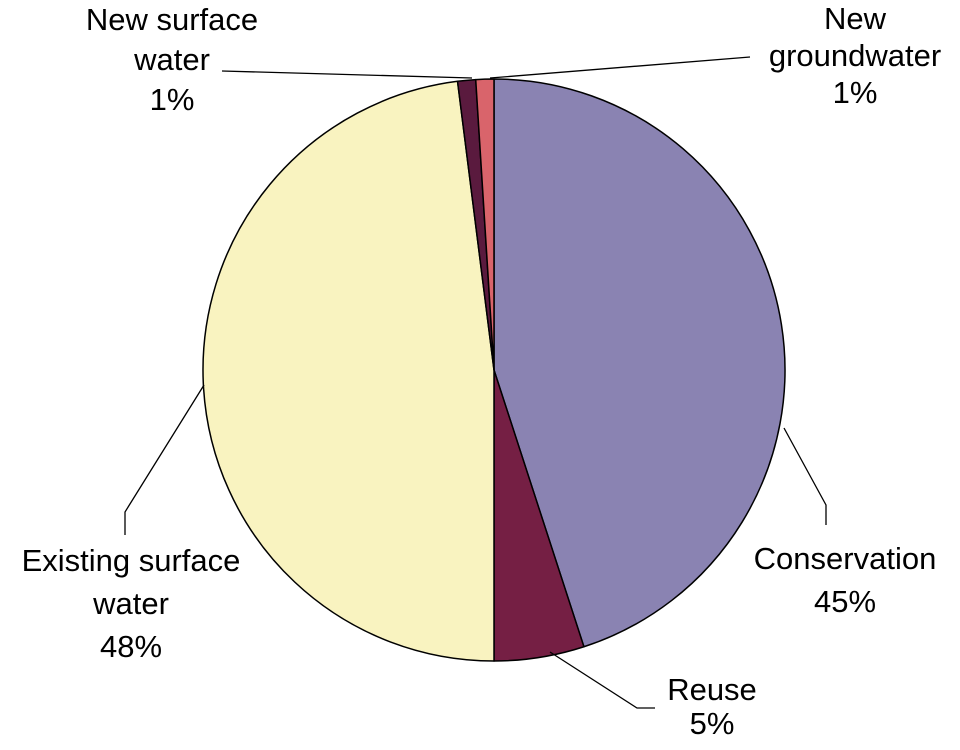  I want to click on category-label: New surface water, so click(172, 39).